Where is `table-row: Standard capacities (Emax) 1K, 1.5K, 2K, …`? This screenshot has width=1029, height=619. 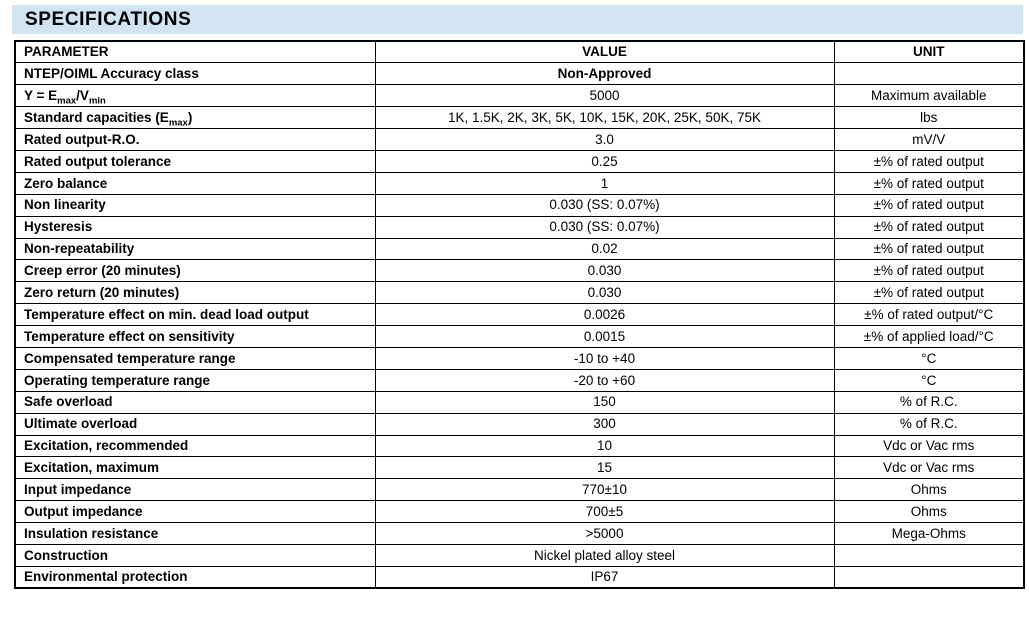 table-row: Standard capacities (Emax) 1K, 1.5K, 2K, … is located at coordinates (519, 118).